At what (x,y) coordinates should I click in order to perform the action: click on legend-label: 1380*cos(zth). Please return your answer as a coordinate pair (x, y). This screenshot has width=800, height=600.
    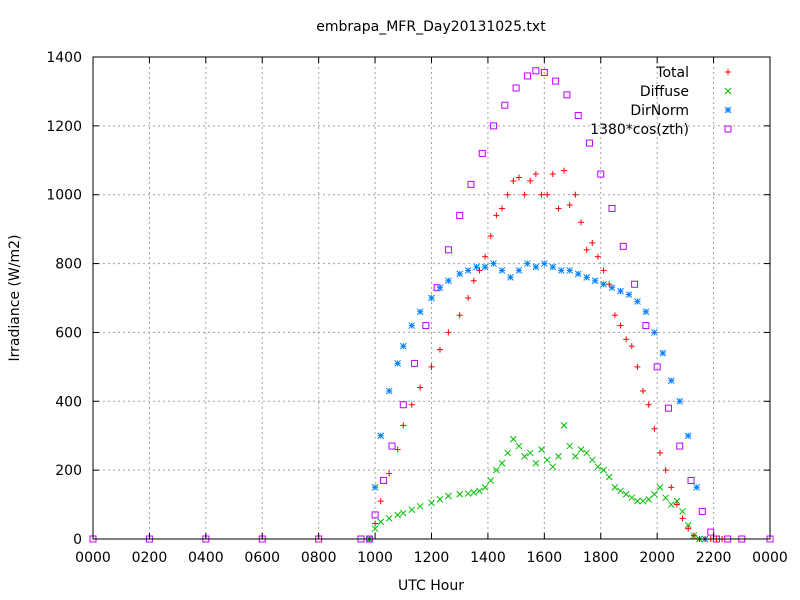
    Looking at the image, I should click on (639, 130).